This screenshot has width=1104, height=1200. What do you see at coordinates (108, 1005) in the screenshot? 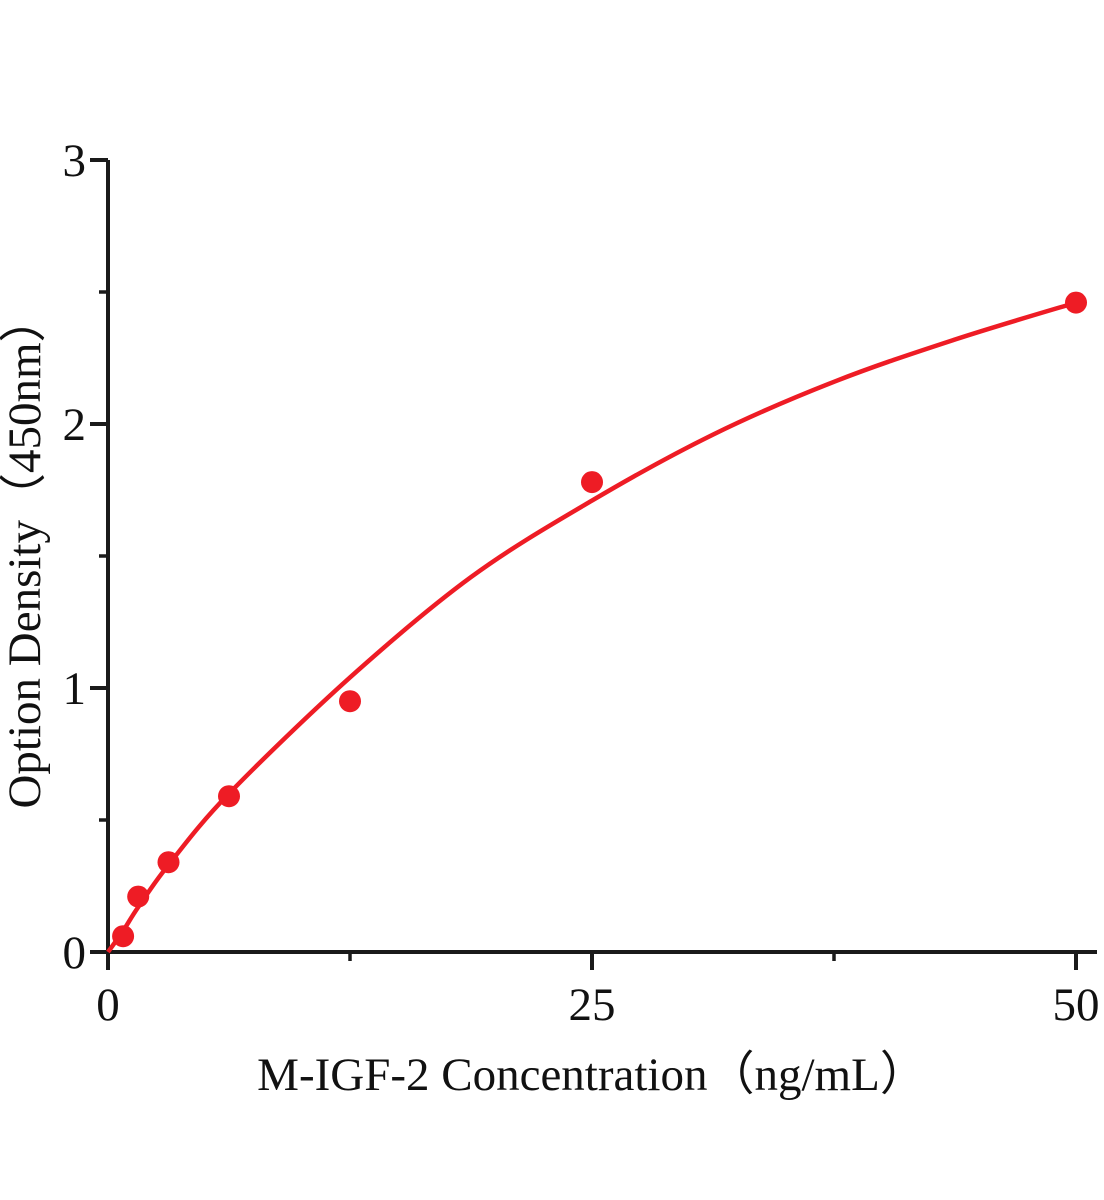
I see `x-tick-label-0: 0` at bounding box center [108, 1005].